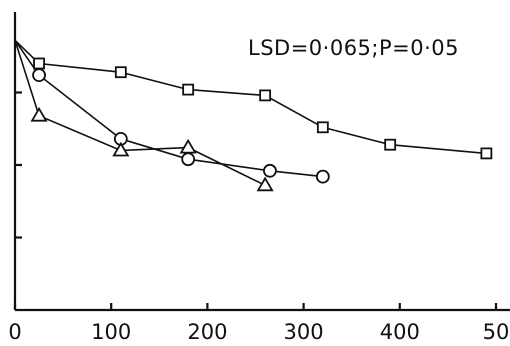 This screenshot has height=346, width=510. Describe the element at coordinates (304, 332) in the screenshot. I see `x-tick-label: 300` at that location.